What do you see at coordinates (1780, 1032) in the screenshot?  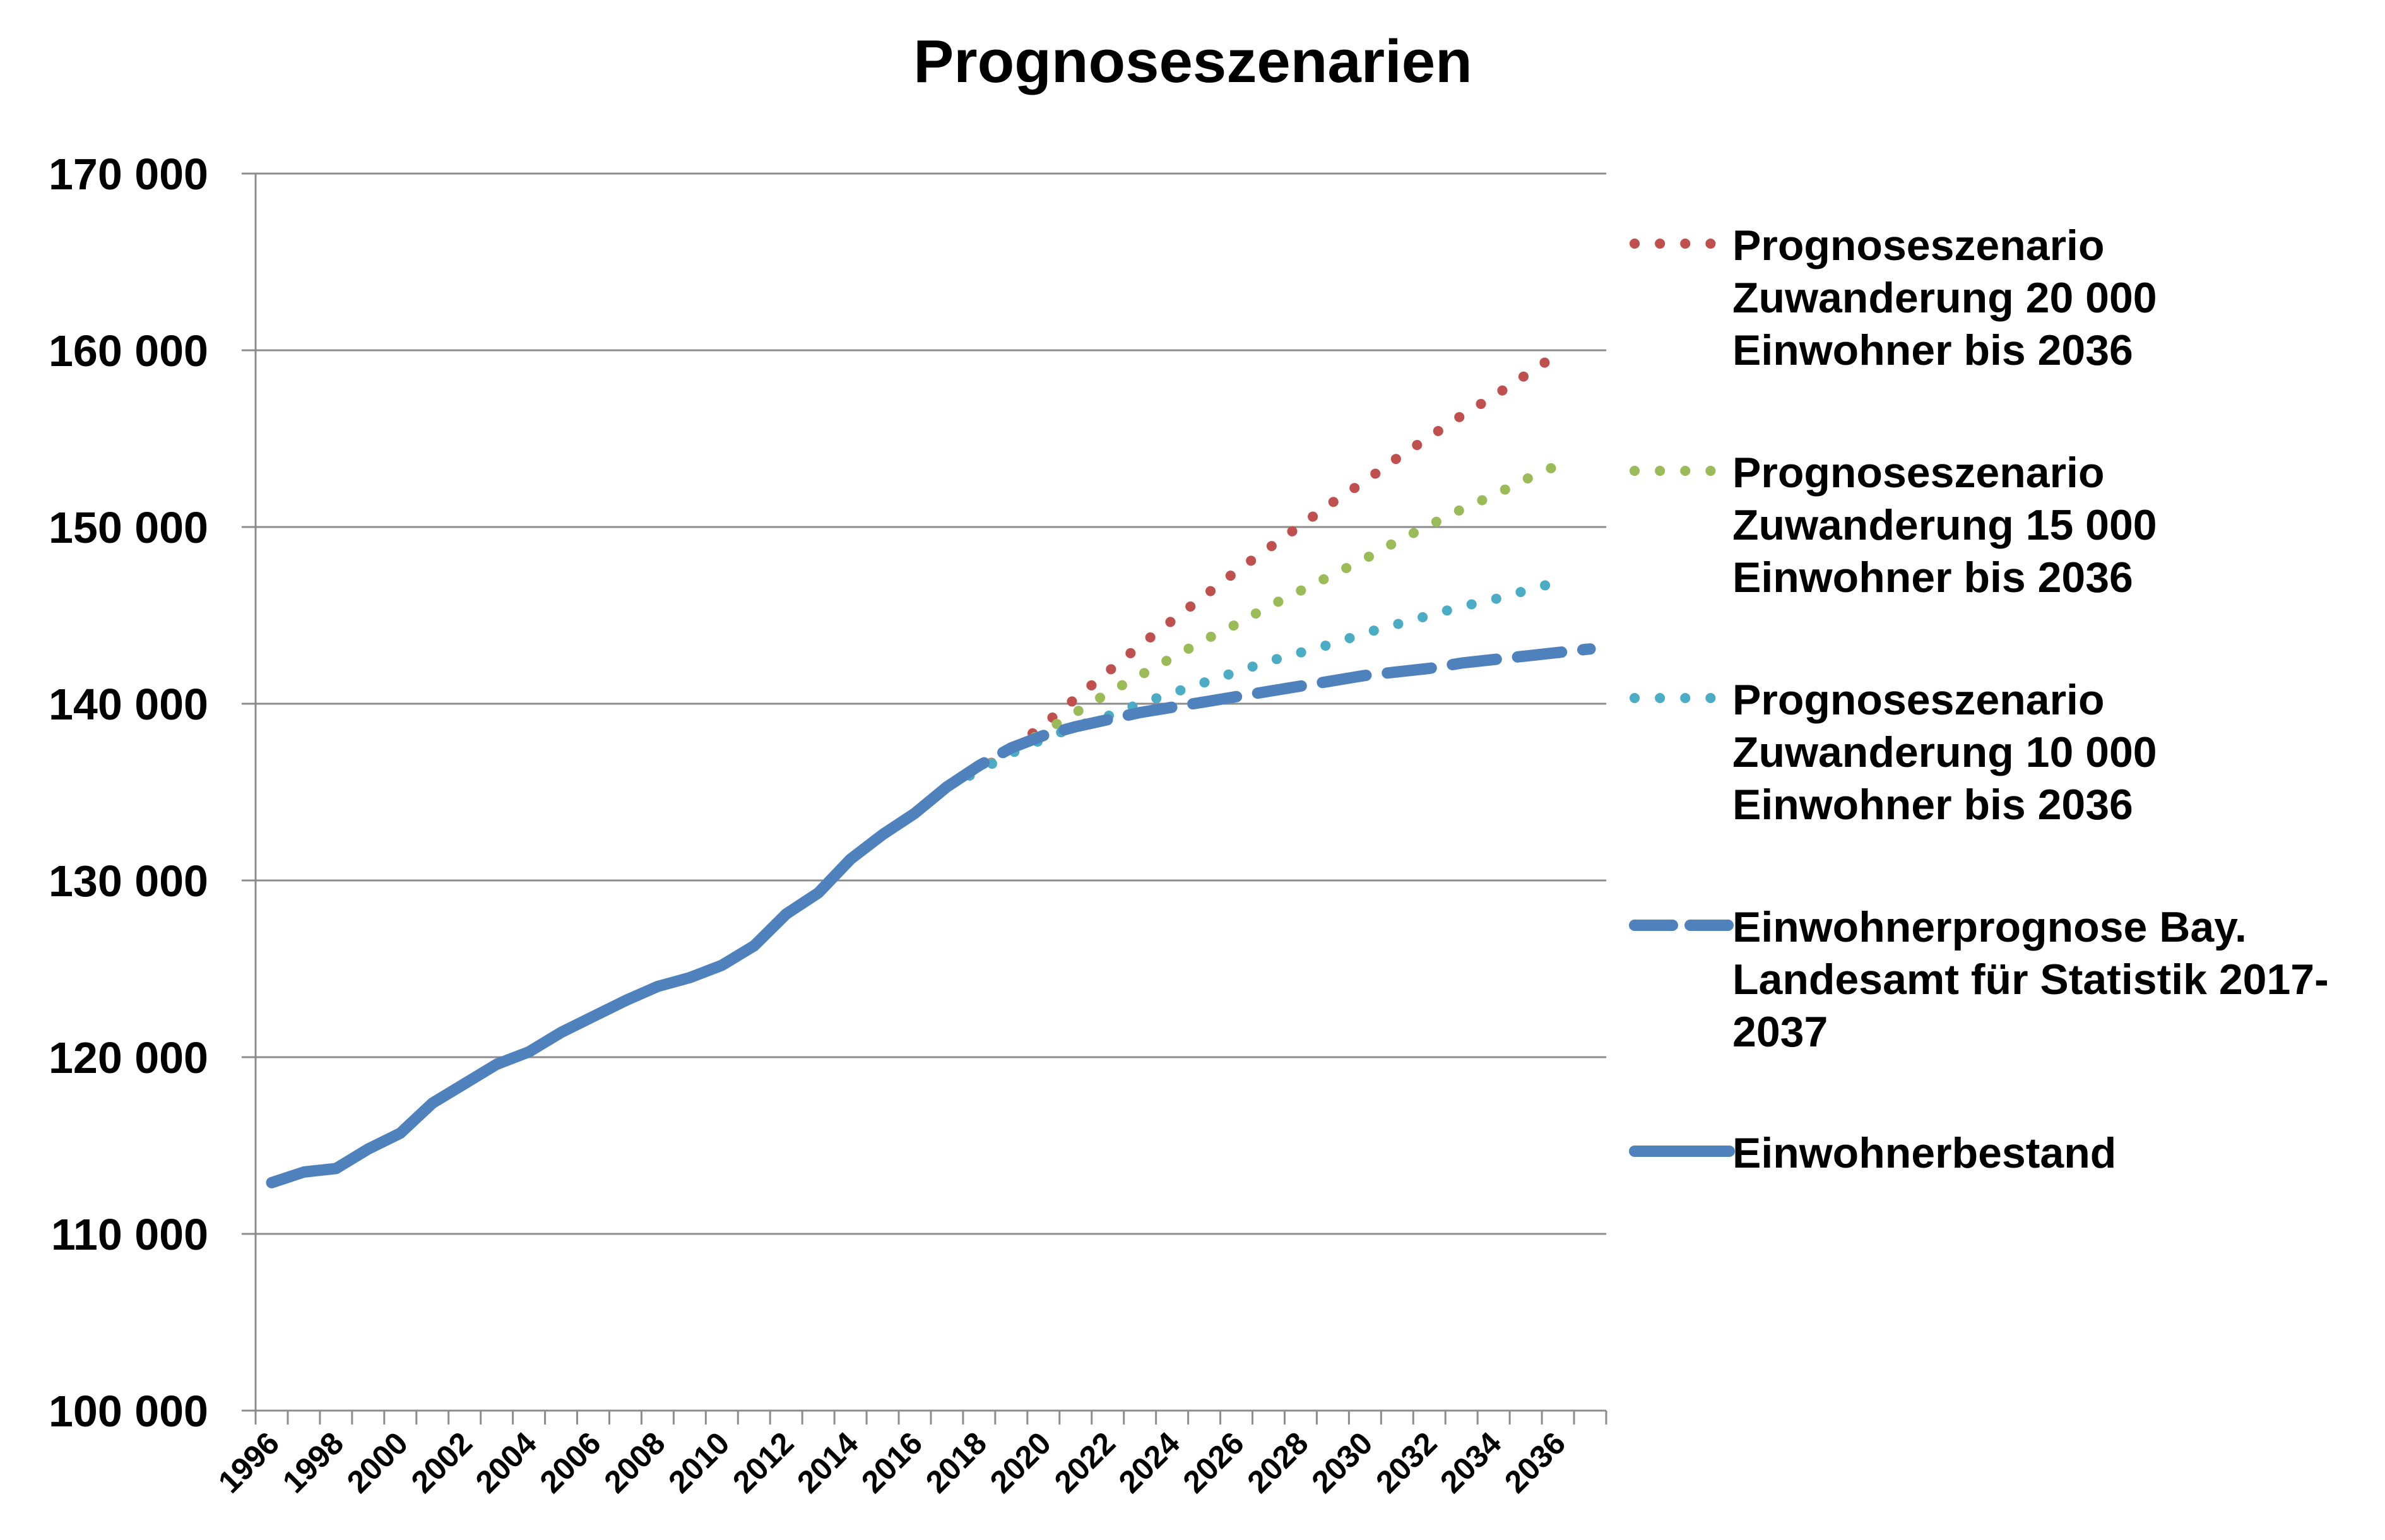 I see `legend-label: 2037` at bounding box center [1780, 1032].